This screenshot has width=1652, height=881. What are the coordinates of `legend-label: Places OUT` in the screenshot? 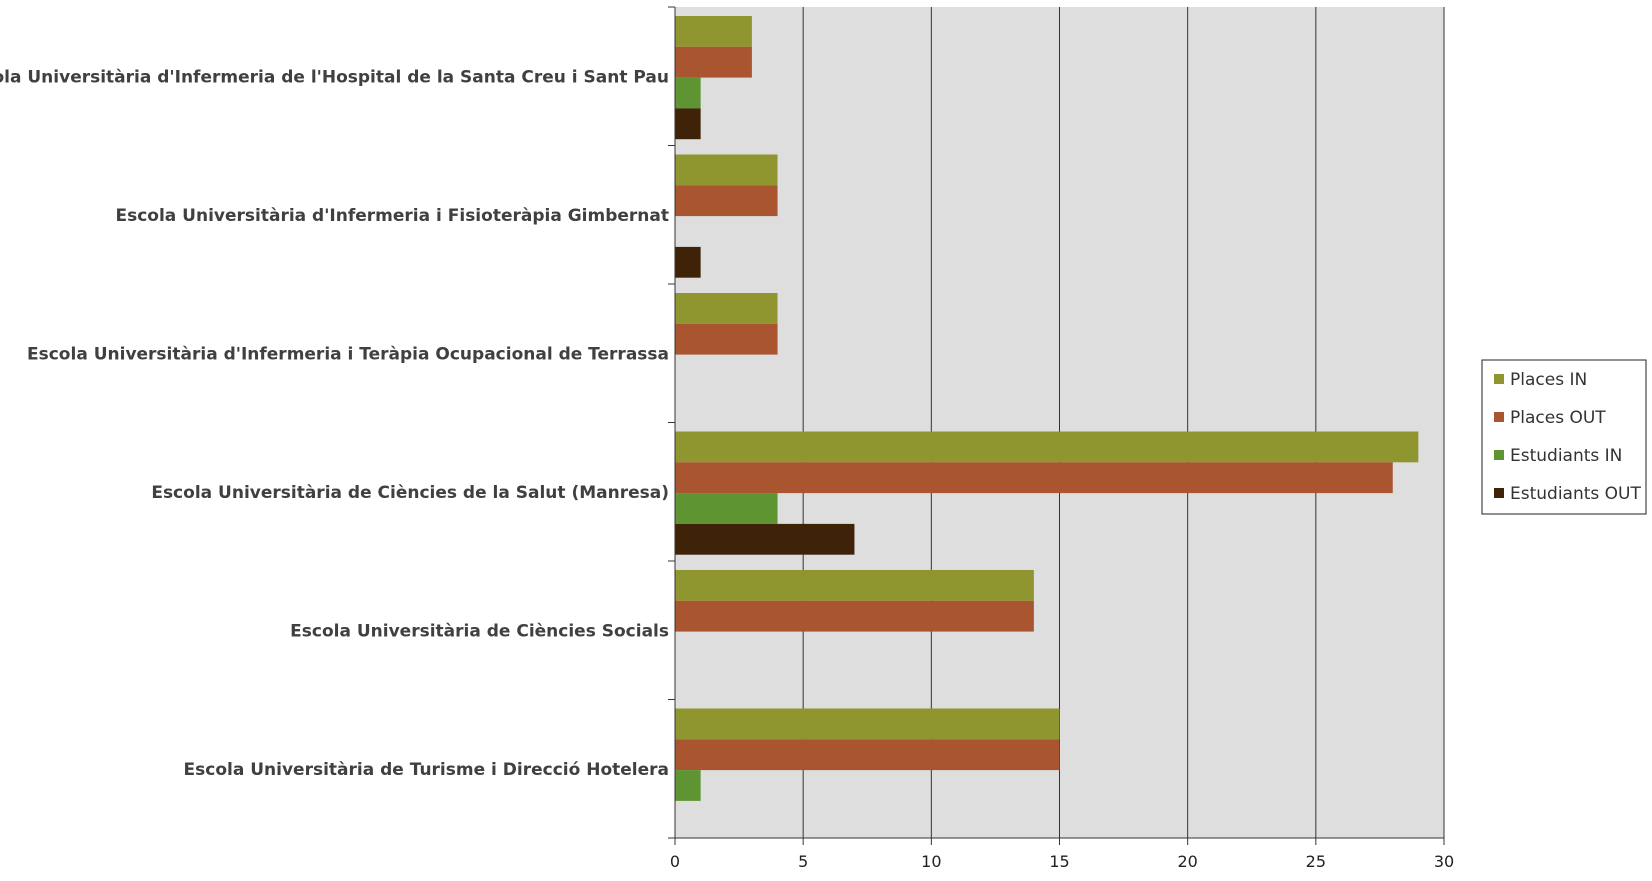 It's located at (1558, 418).